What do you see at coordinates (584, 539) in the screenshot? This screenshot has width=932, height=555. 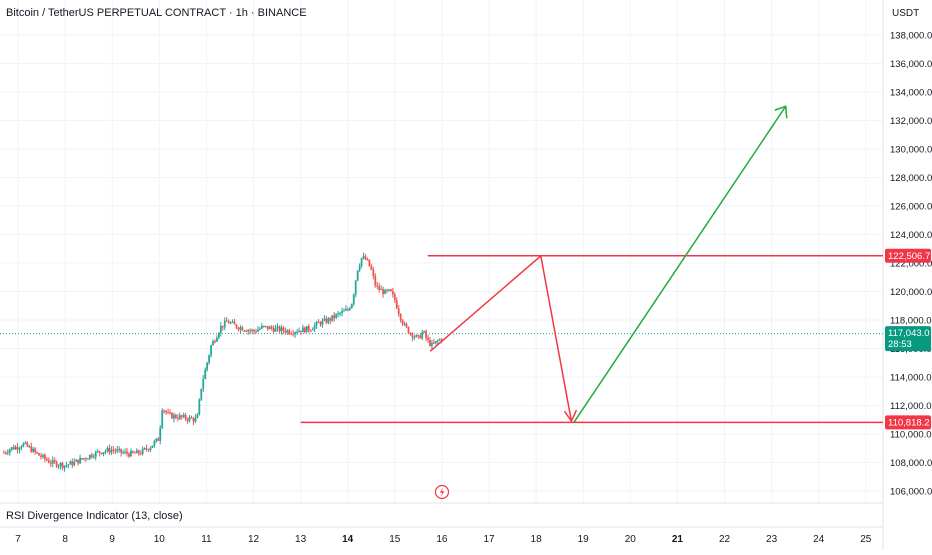 I see `x-tick-label: 19` at bounding box center [584, 539].